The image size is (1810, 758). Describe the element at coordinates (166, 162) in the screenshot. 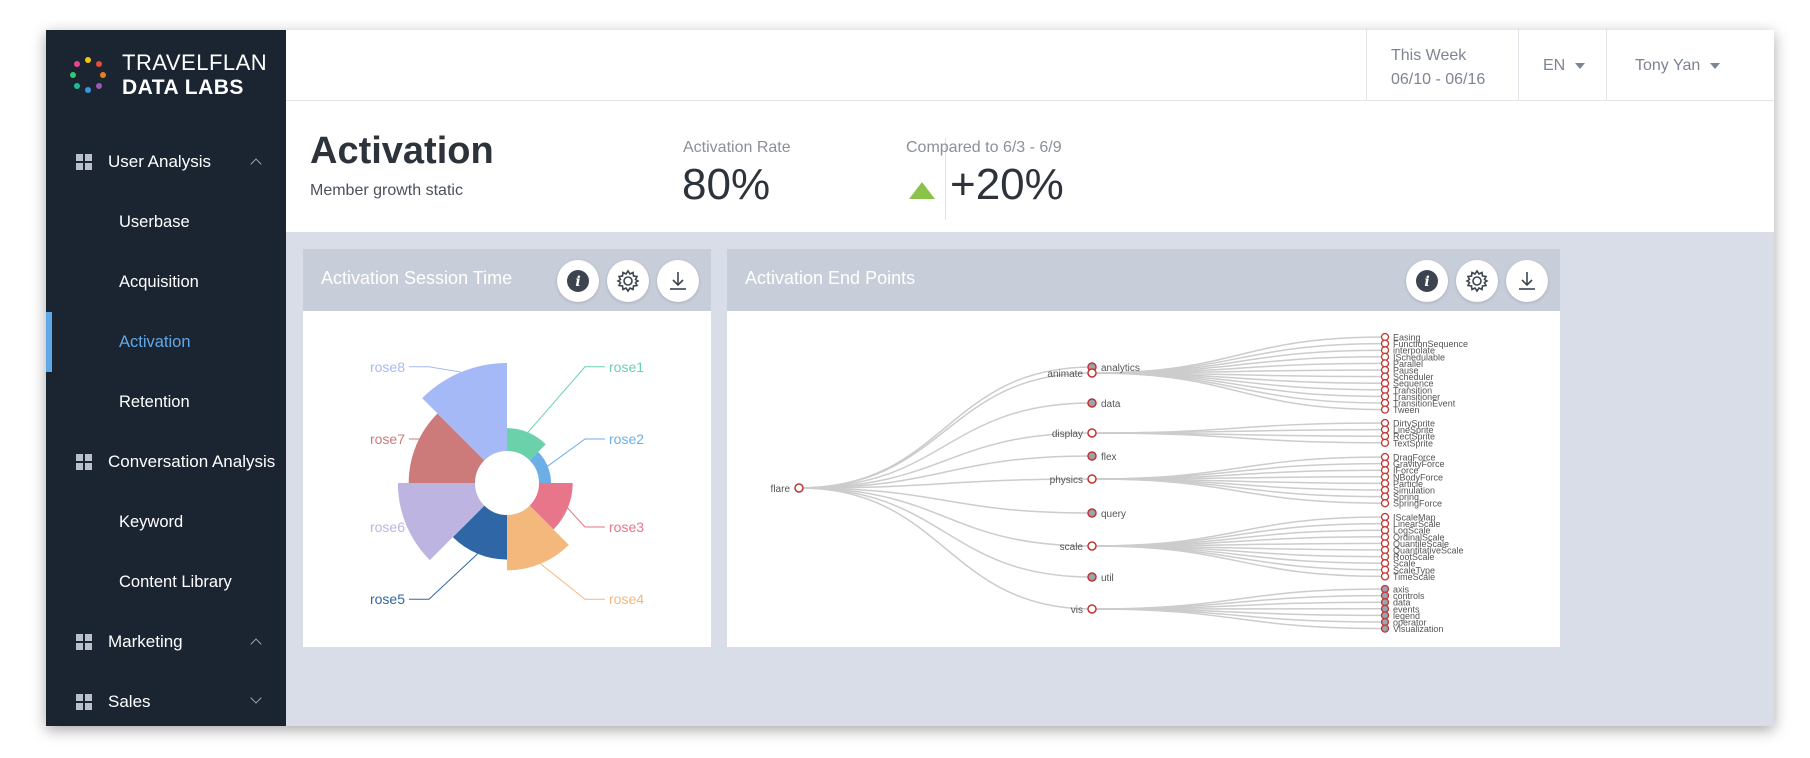

I see `nav-group-user-analysis: User Analysis` at that location.